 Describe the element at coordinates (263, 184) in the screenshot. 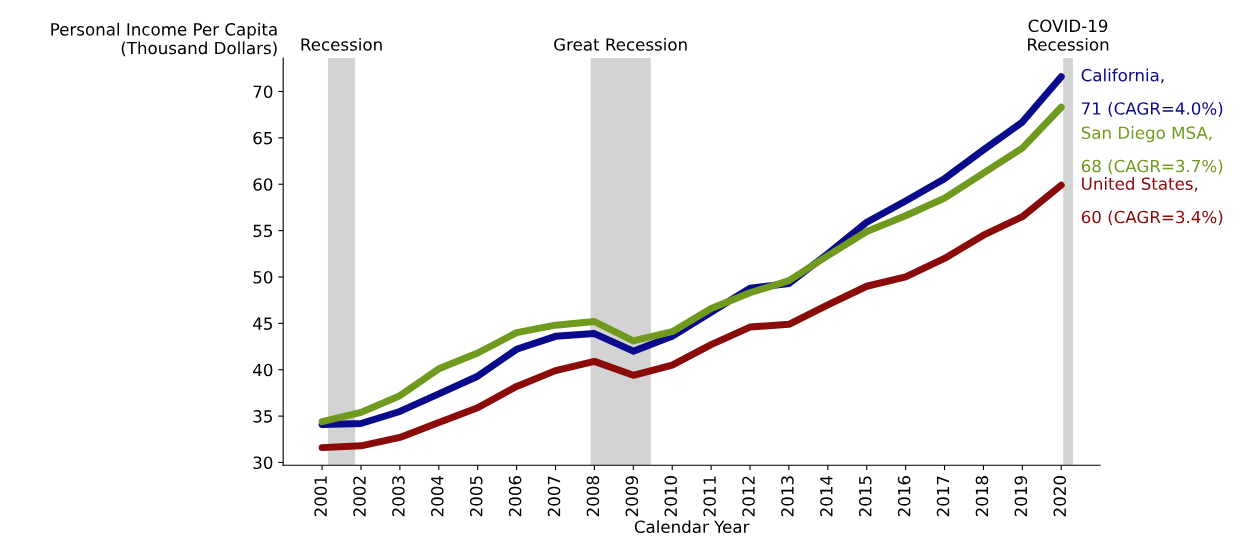

I see `y-tick-label: 60` at that location.